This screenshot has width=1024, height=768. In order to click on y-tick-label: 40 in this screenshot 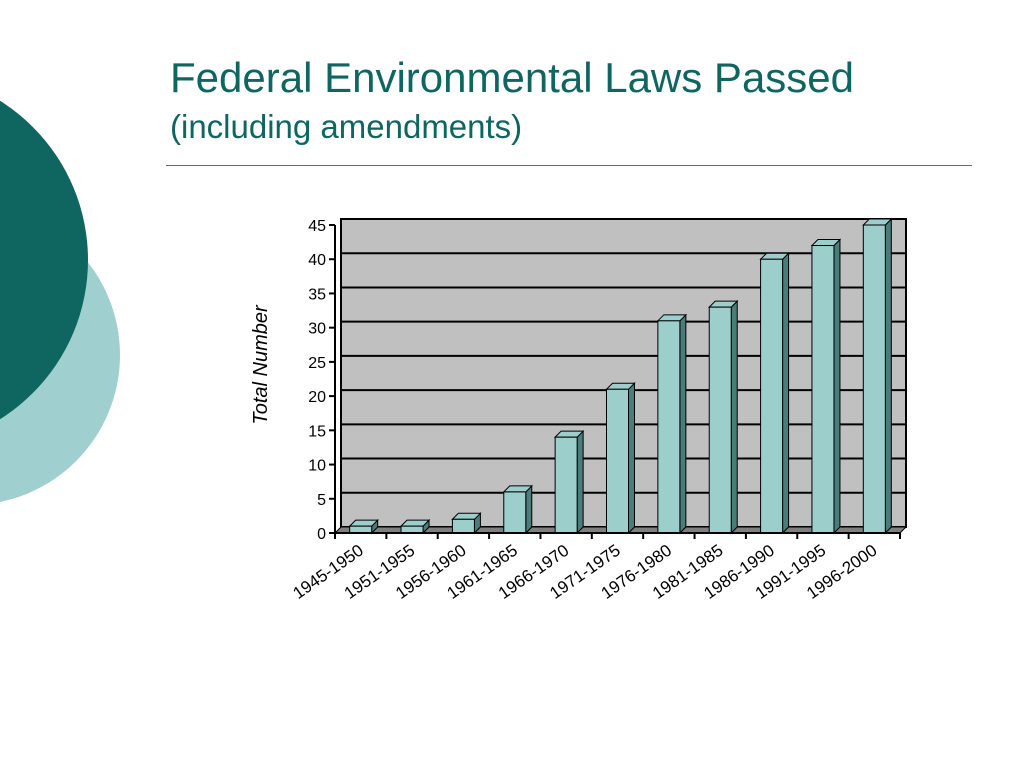, I will do `click(317, 260)`.